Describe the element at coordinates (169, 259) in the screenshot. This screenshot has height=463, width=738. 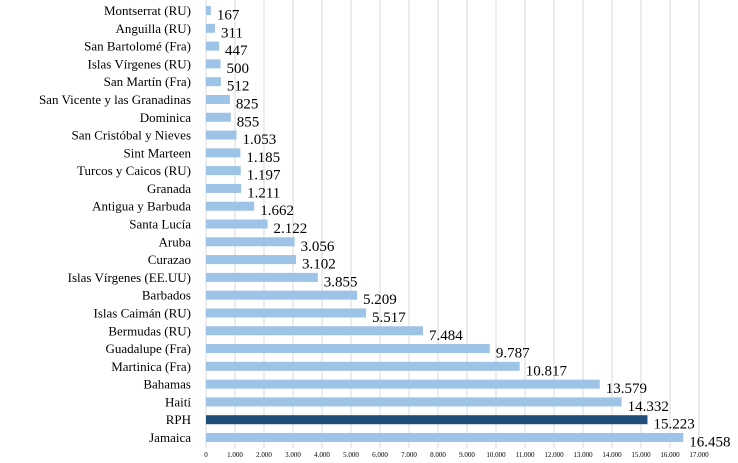
I see `category-label: Curazao` at that location.